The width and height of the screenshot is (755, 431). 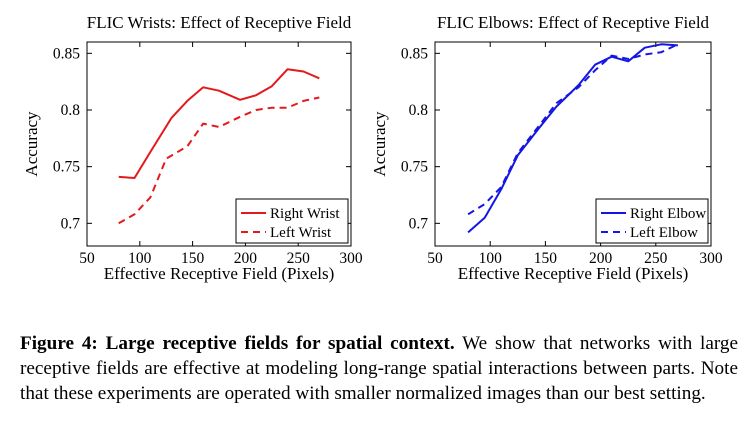 I want to click on elbows-chart-title: FLIC Elbows: Effect of Receptive Field, so click(x=573, y=22).